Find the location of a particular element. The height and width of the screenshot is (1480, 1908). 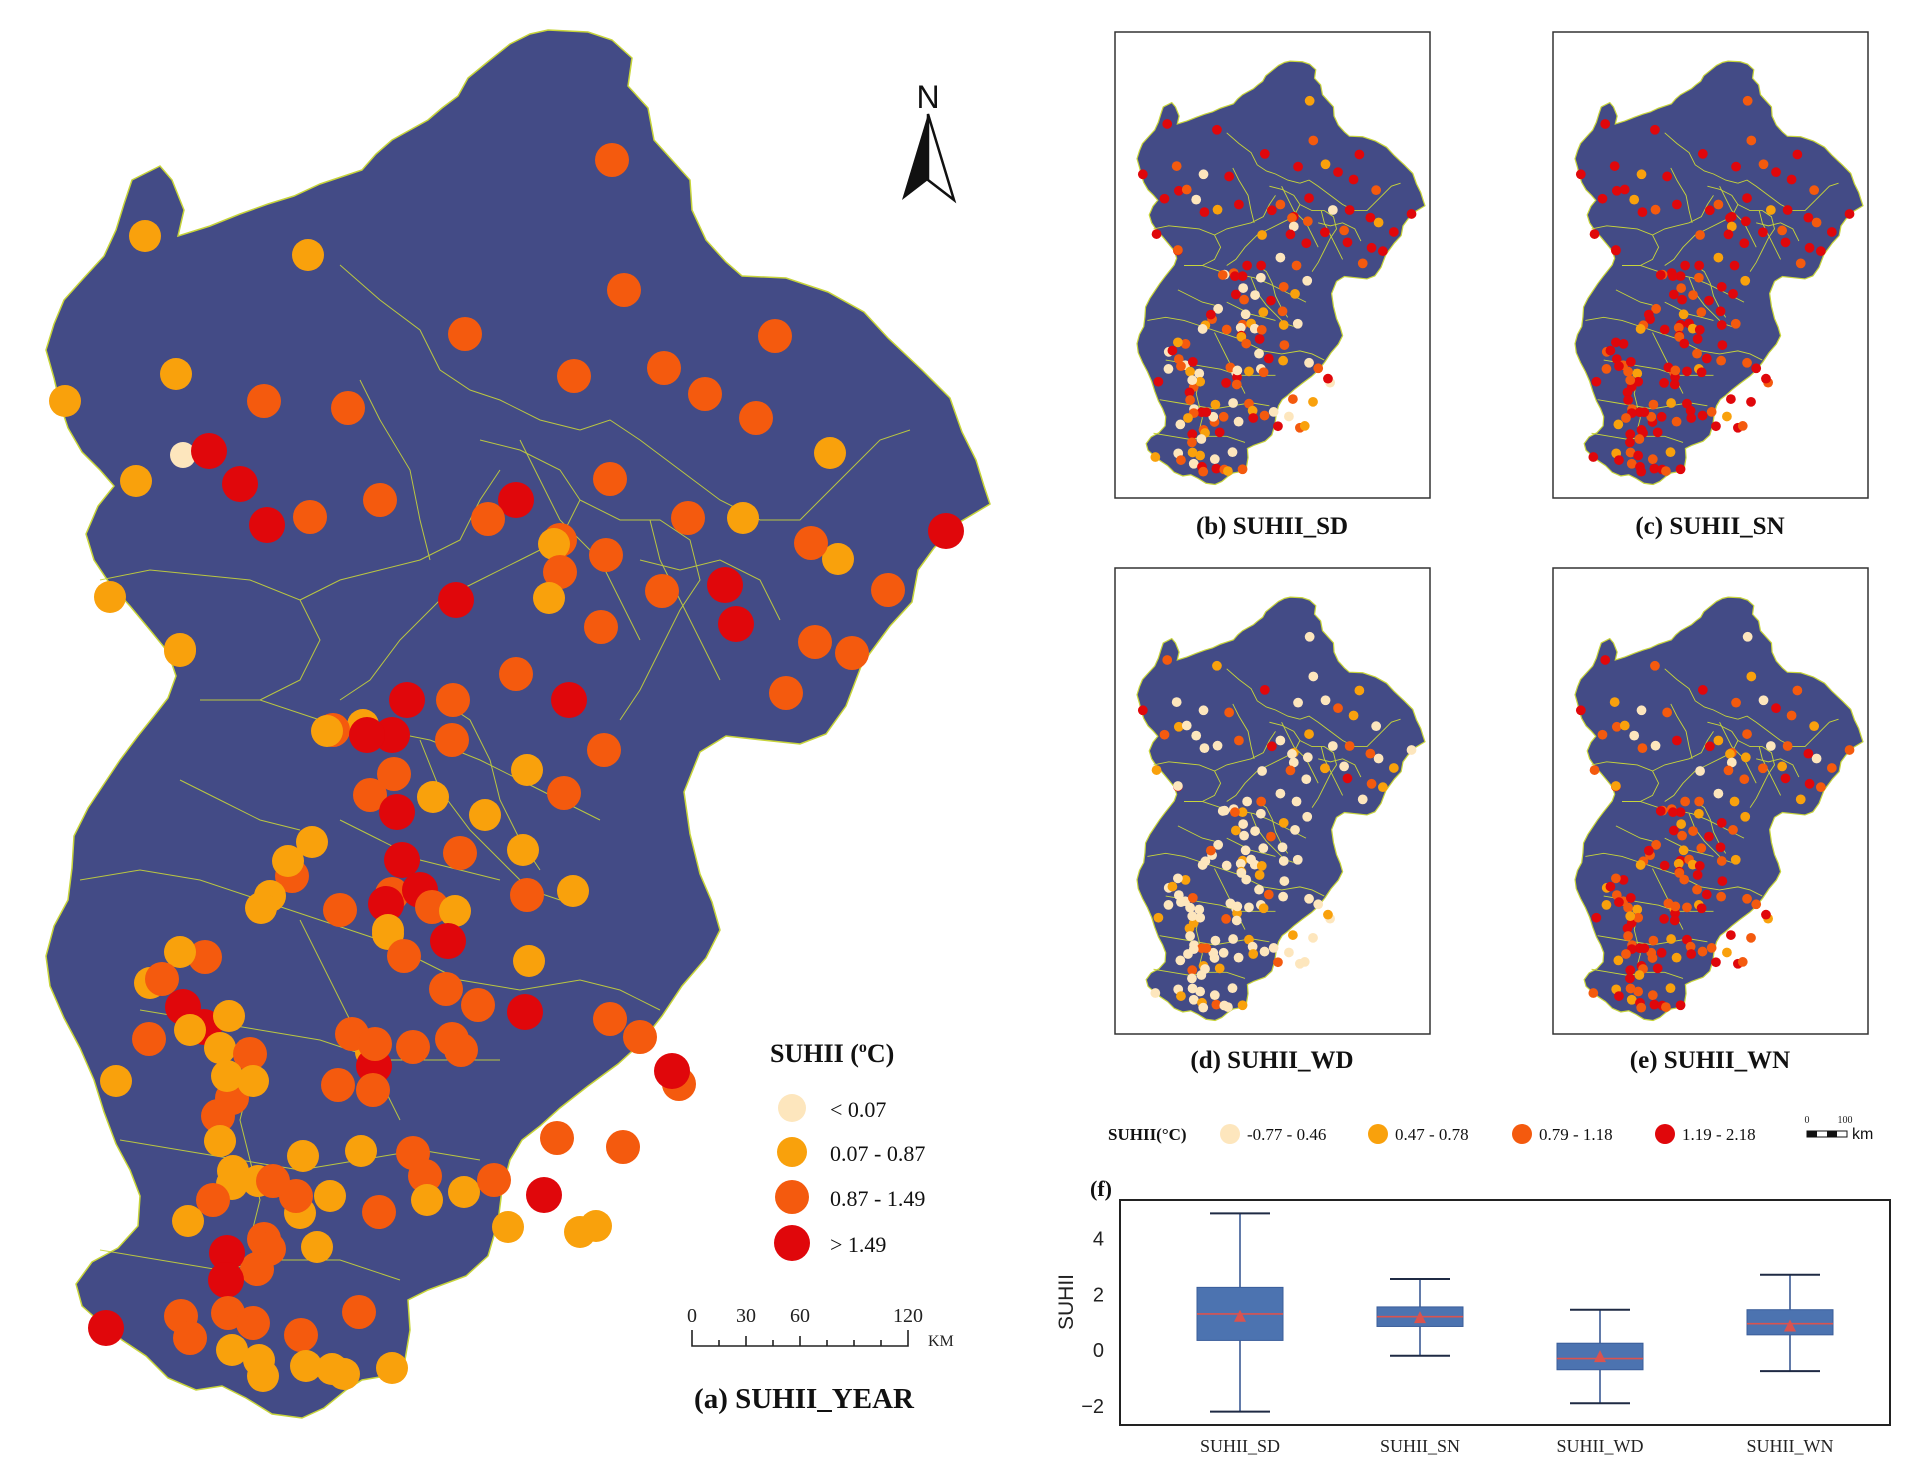

caption-a: (a) SUHII_YEAR is located at coordinates (804, 1399).